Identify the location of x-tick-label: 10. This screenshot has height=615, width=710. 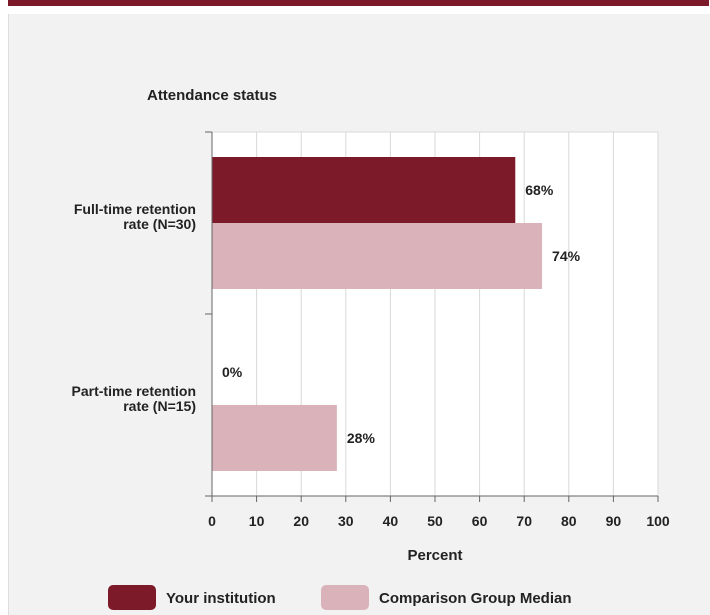
(257, 521).